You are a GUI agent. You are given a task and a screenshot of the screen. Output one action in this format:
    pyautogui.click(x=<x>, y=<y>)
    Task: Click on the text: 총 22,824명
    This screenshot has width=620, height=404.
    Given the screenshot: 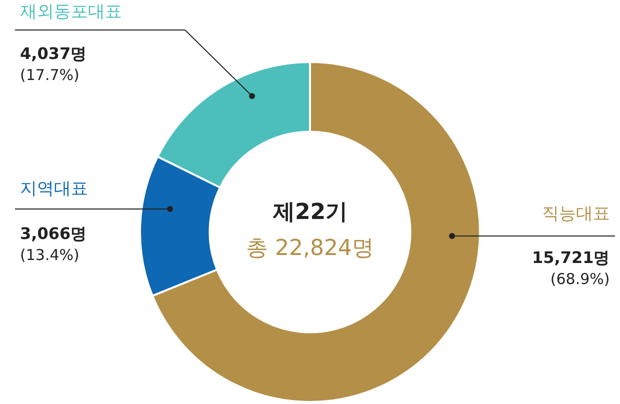 What is the action you would take?
    pyautogui.click(x=310, y=248)
    